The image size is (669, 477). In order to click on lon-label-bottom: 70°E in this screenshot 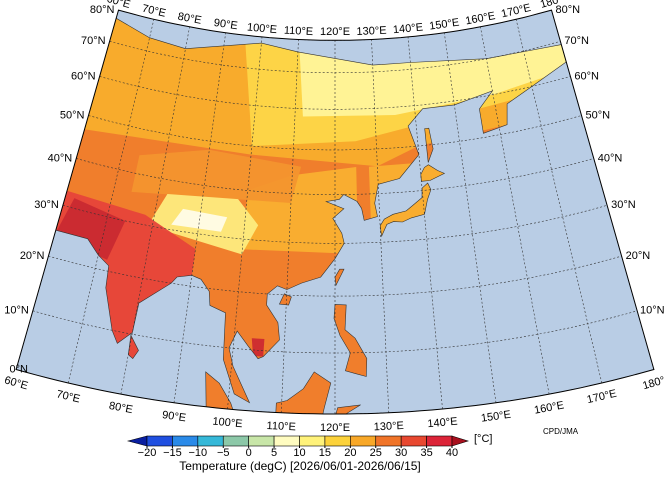, I will do `click(68, 396)`.